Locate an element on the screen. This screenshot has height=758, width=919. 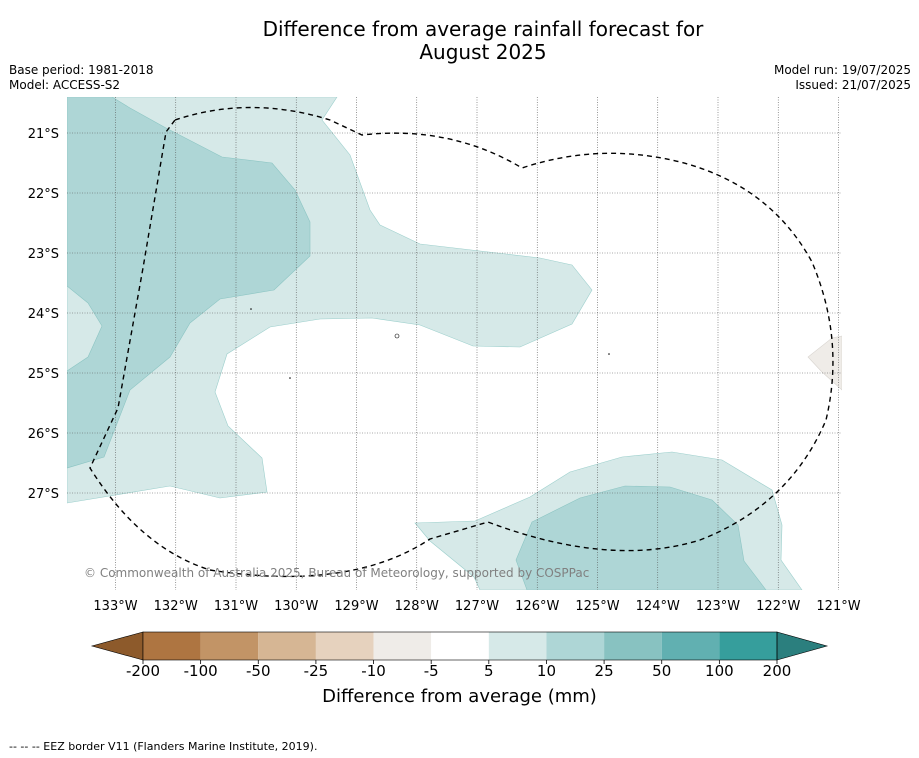
lat-label: 21°S is located at coordinates (43, 134).